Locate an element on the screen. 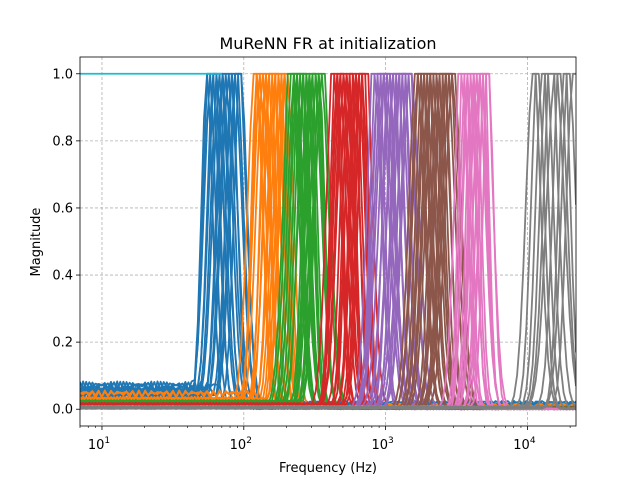 This screenshot has height=480, width=640. y-axis-title: Magnitude is located at coordinates (36, 242).